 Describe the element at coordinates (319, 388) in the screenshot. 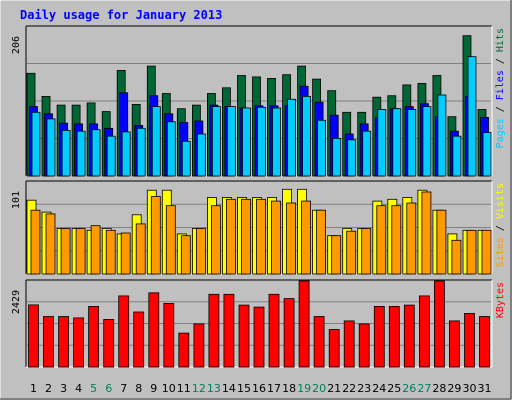

I see `x-tick-label-day-20: 20` at that location.